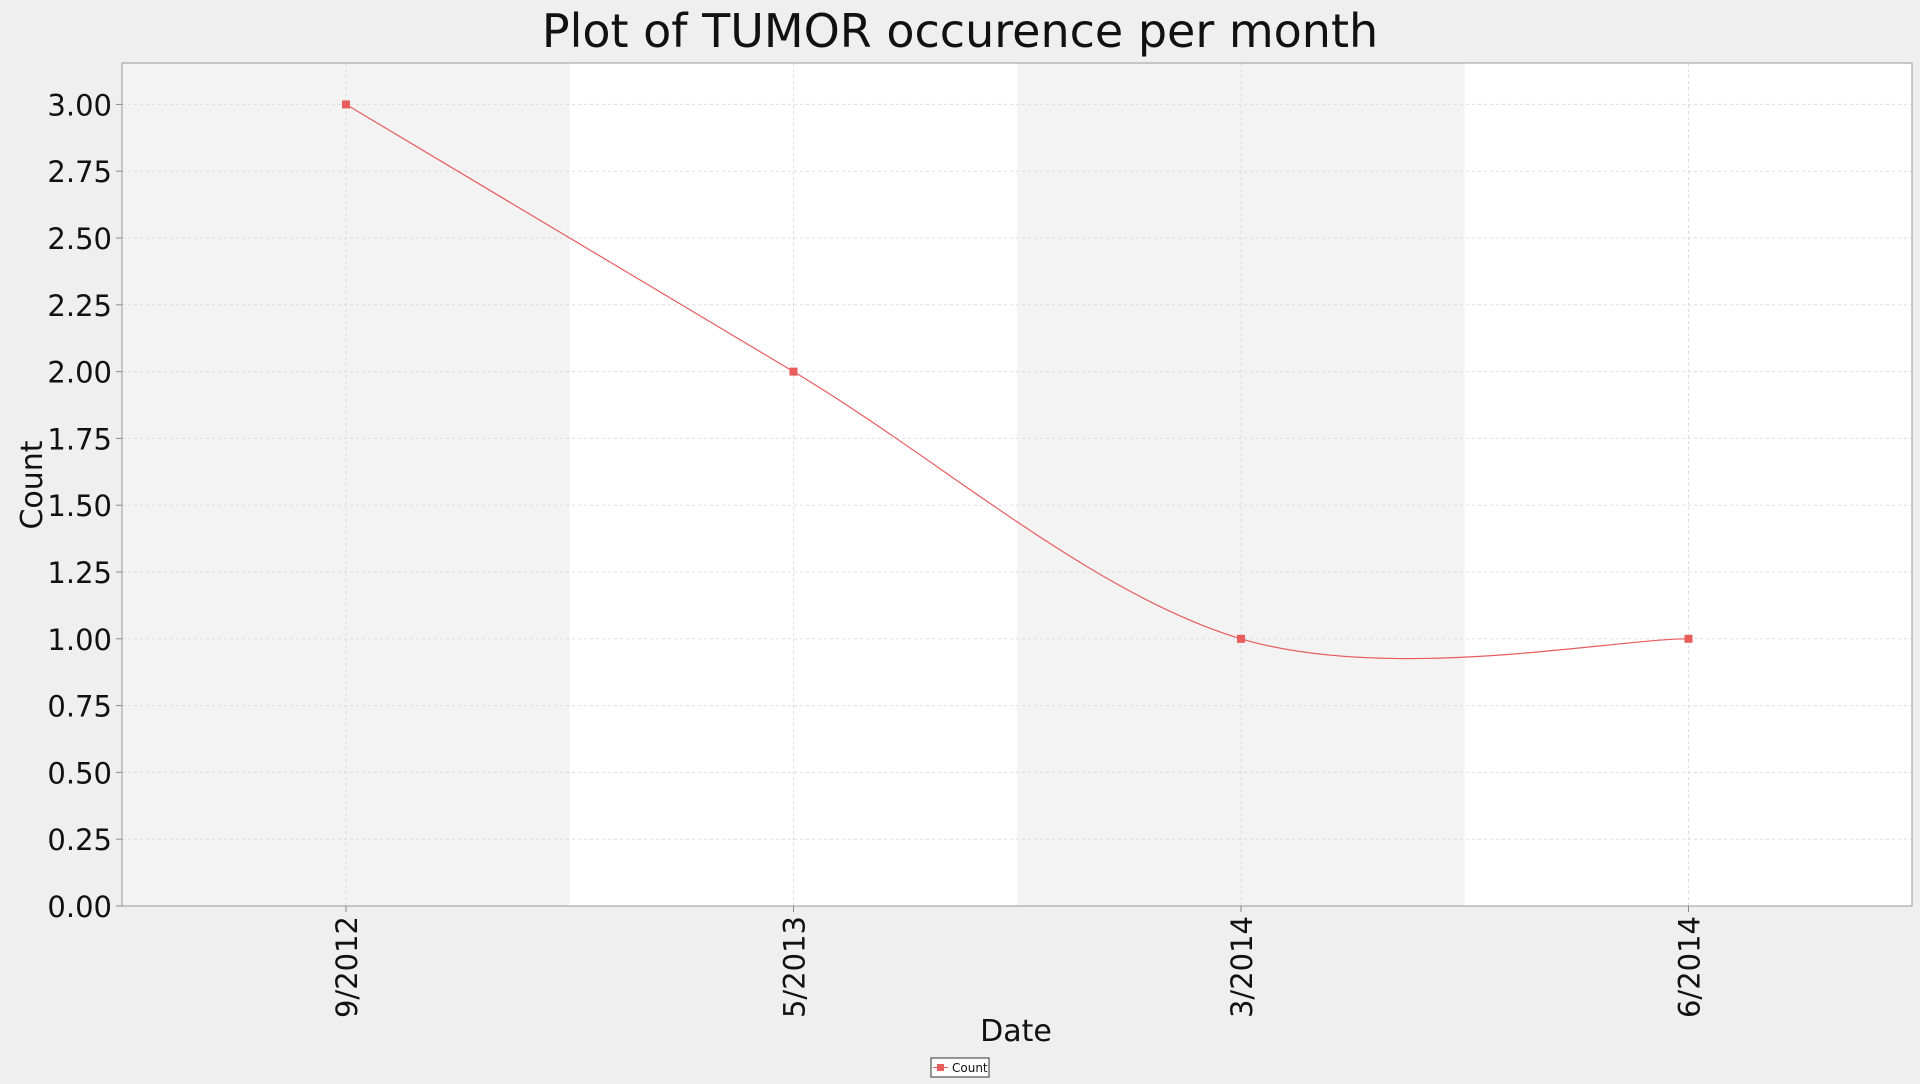 The height and width of the screenshot is (1084, 1920). What do you see at coordinates (79, 707) in the screenshot?
I see `y-tick-label: 0.75` at bounding box center [79, 707].